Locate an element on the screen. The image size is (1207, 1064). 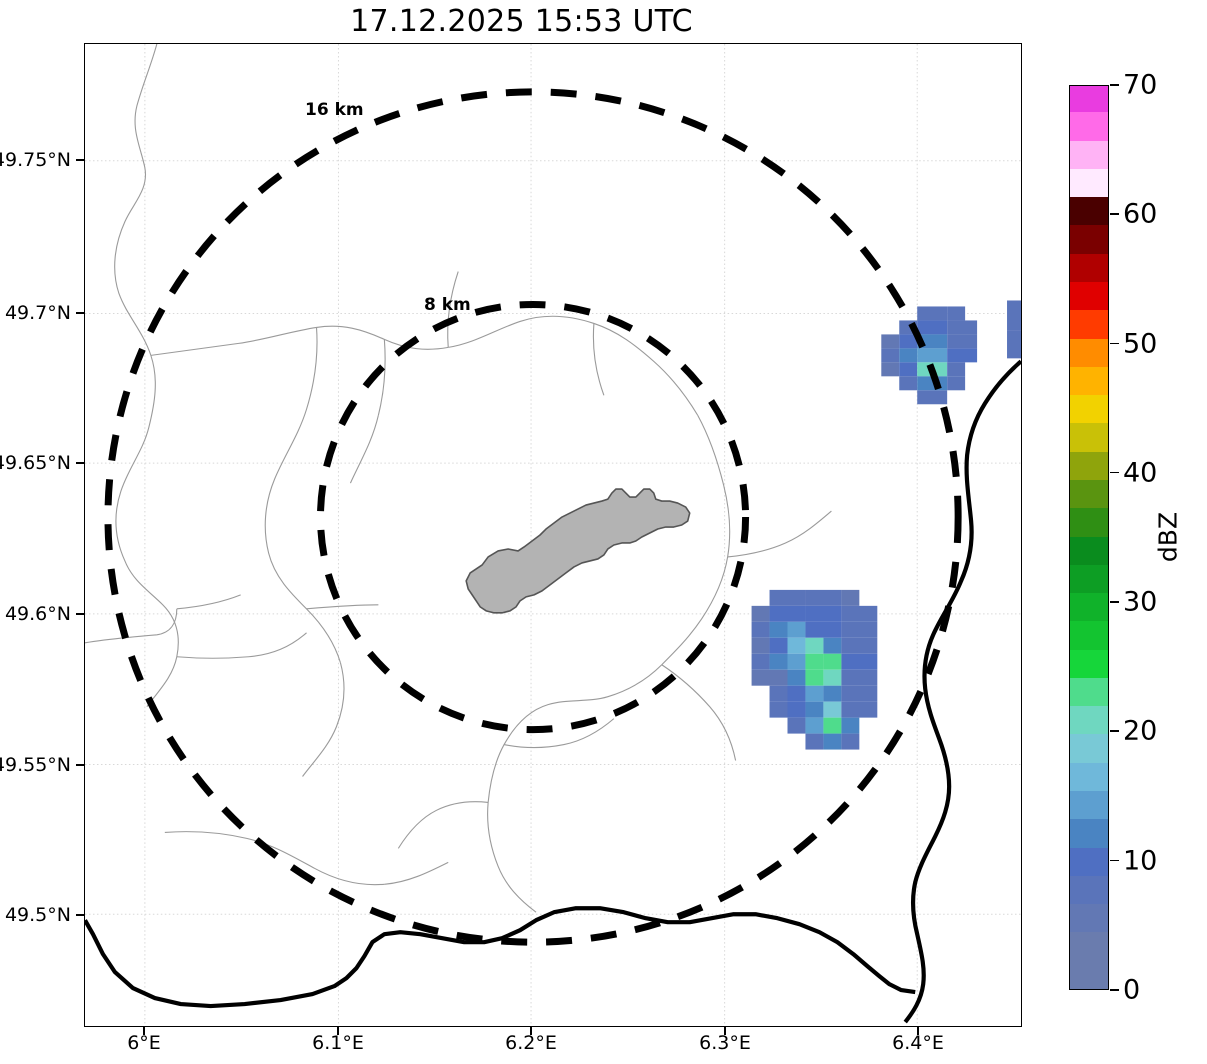
colorbar is located at coordinates (1089, 537).